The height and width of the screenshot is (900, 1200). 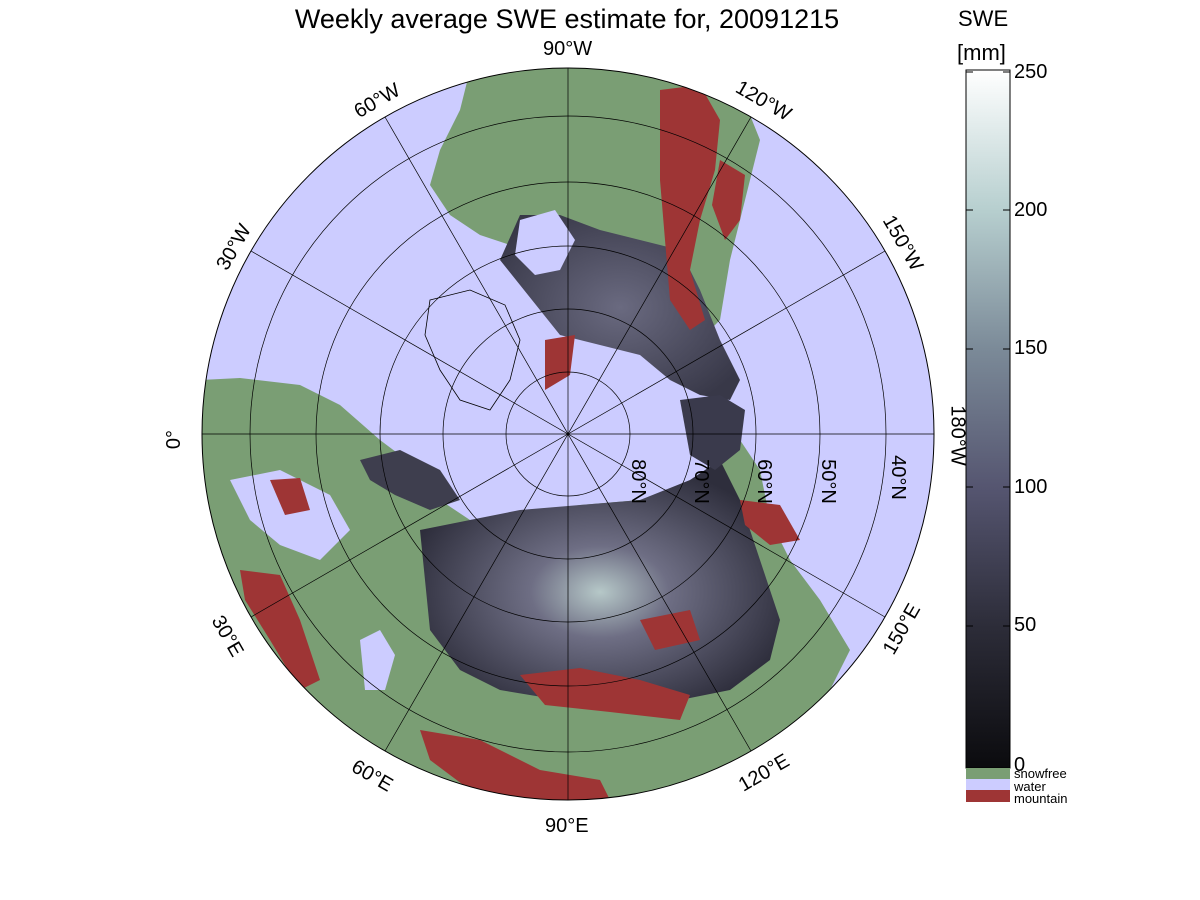 What do you see at coordinates (377, 660) in the screenshot?
I see `caspian-sea` at bounding box center [377, 660].